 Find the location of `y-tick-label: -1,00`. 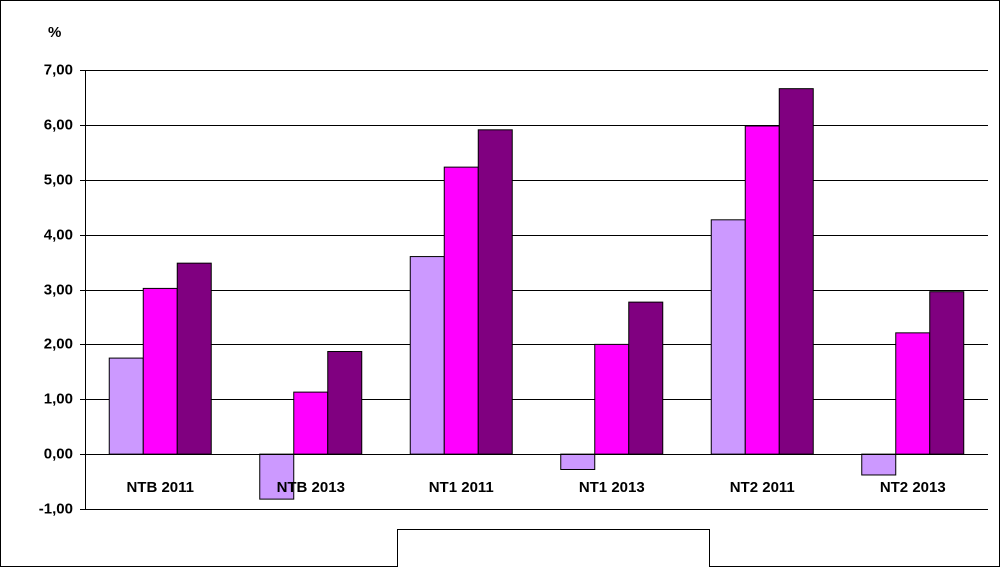

y-tick-label: -1,00 is located at coordinates (56, 508).